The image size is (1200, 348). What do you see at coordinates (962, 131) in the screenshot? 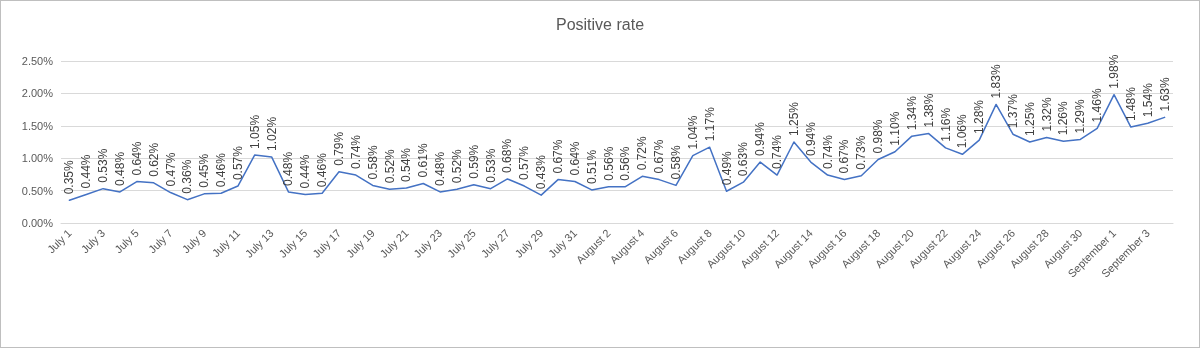
I see `data-label: 1.06%` at bounding box center [962, 131].